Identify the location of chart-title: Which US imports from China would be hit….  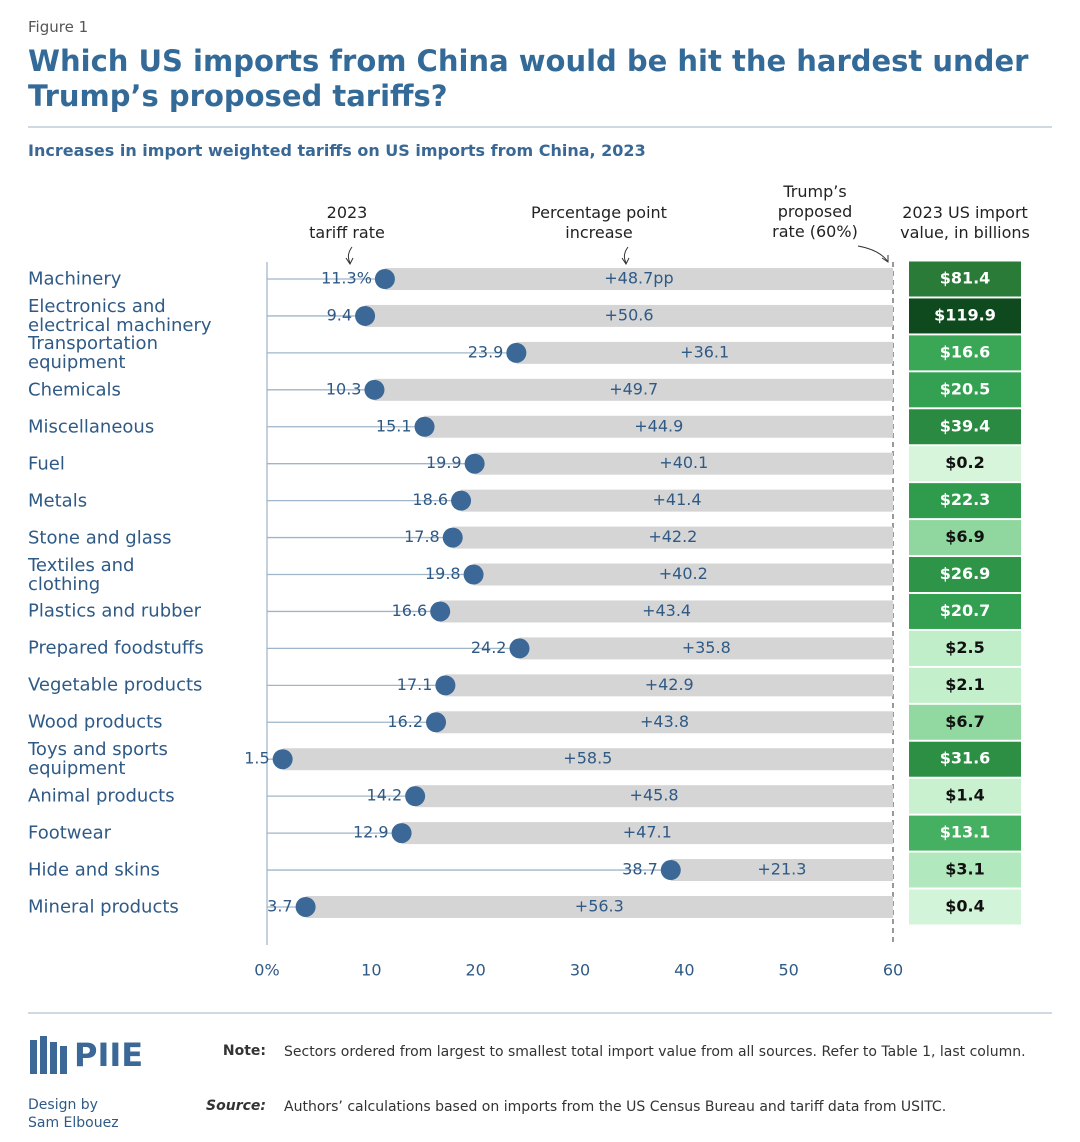
(528, 78).